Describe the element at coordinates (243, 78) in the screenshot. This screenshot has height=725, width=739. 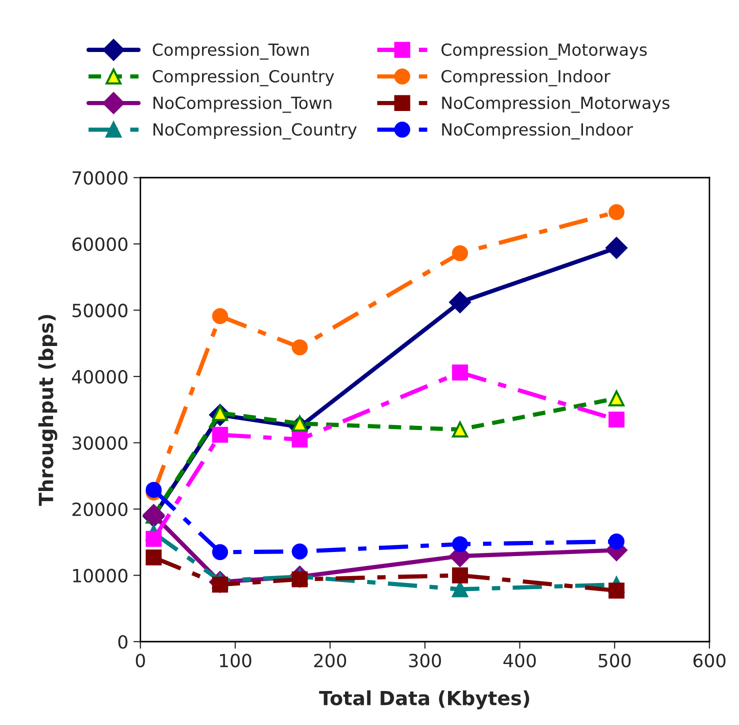
I see `legend-label: Compression_Country` at that location.